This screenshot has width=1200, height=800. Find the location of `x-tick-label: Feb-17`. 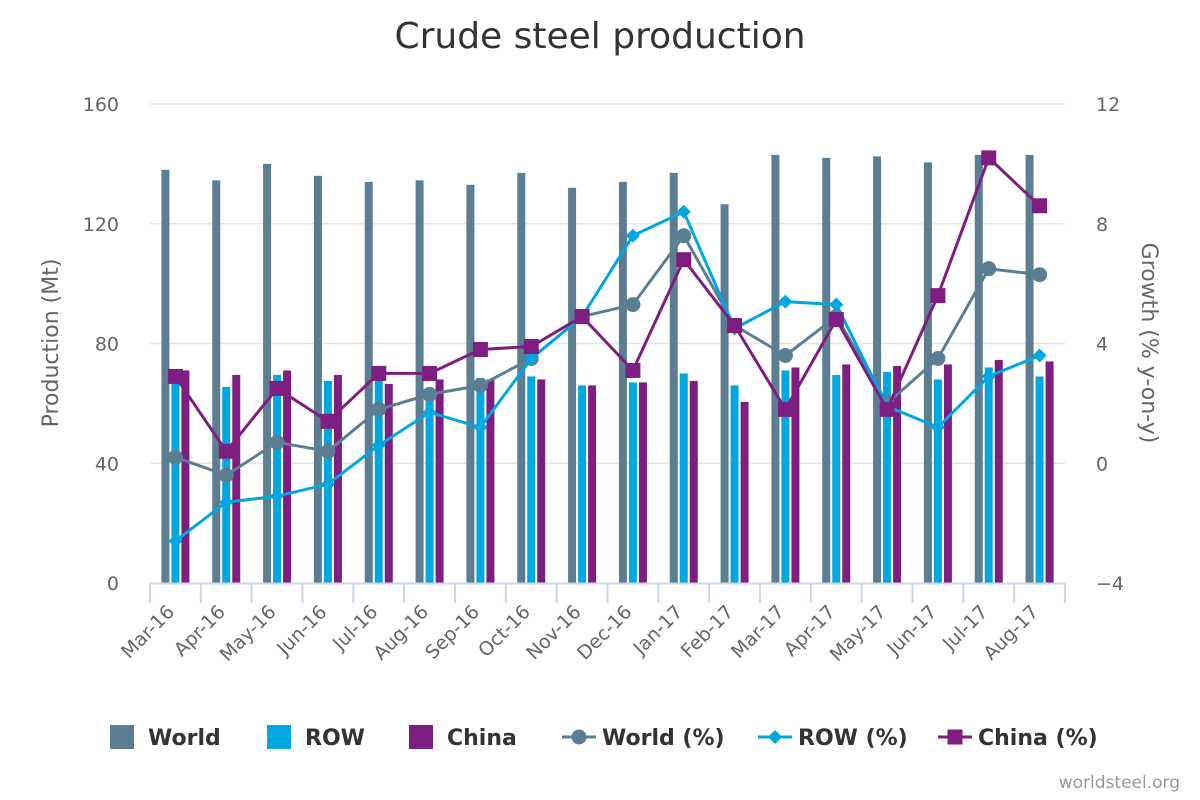

x-tick-label: Feb-17 is located at coordinates (707, 631).